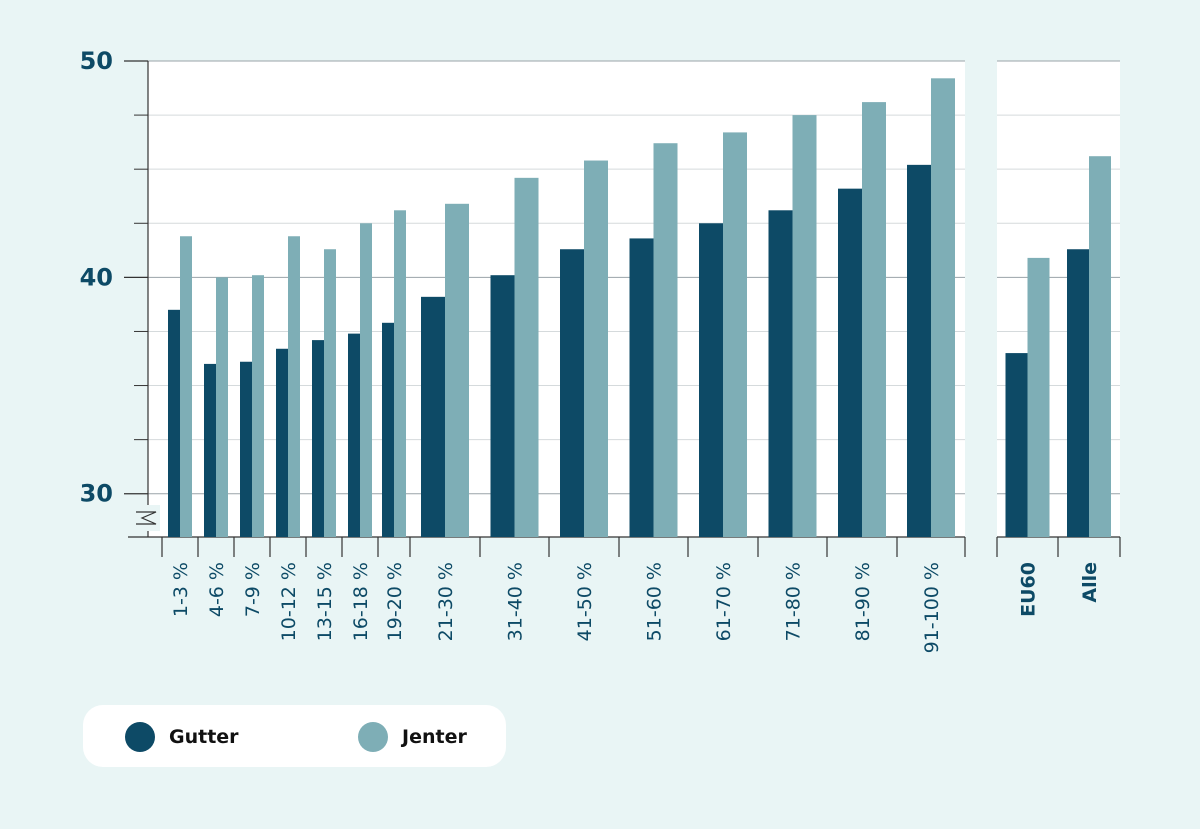 The width and height of the screenshot is (1200, 829). I want to click on x-tick-label: 7-9 %, so click(253, 589).